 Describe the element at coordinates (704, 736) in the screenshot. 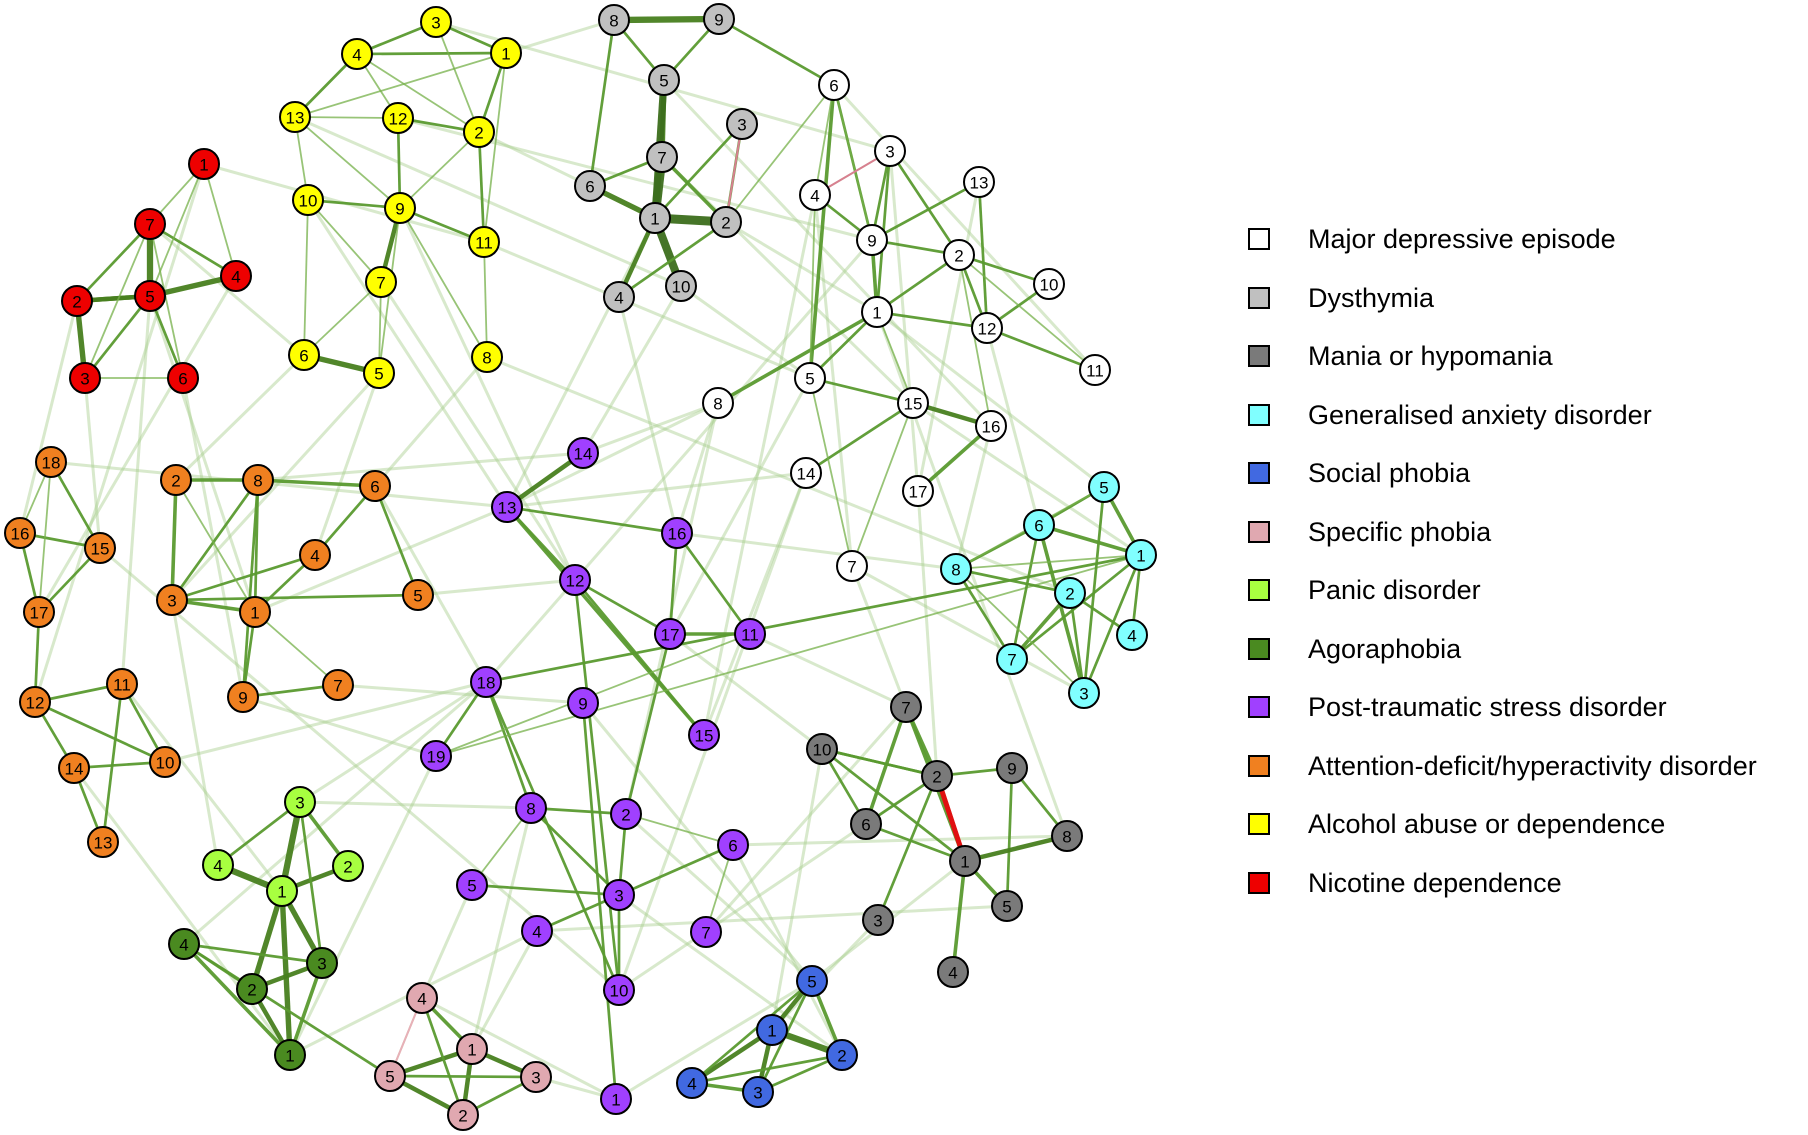

I see `node-label: 15` at that location.